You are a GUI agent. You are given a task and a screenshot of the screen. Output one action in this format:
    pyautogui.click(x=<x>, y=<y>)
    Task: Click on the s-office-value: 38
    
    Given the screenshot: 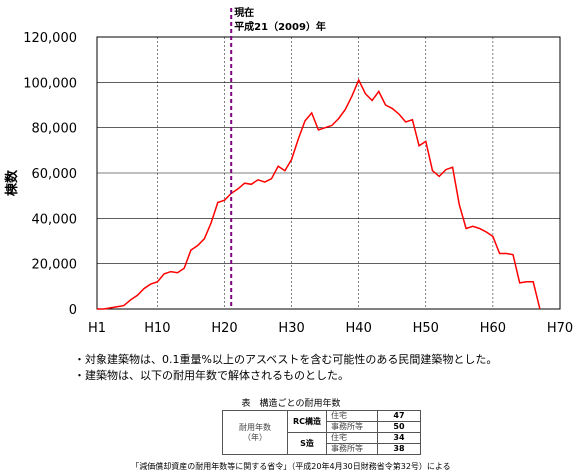 What is the action you would take?
    pyautogui.click(x=399, y=449)
    